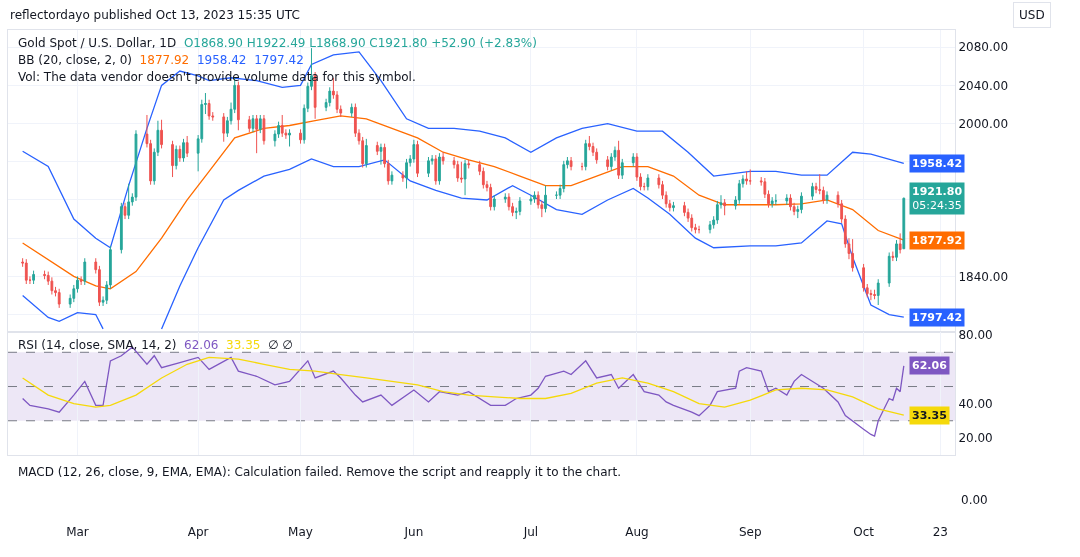  Describe the element at coordinates (750, 532) in the screenshot. I see `x-tick-label: Sep` at that location.